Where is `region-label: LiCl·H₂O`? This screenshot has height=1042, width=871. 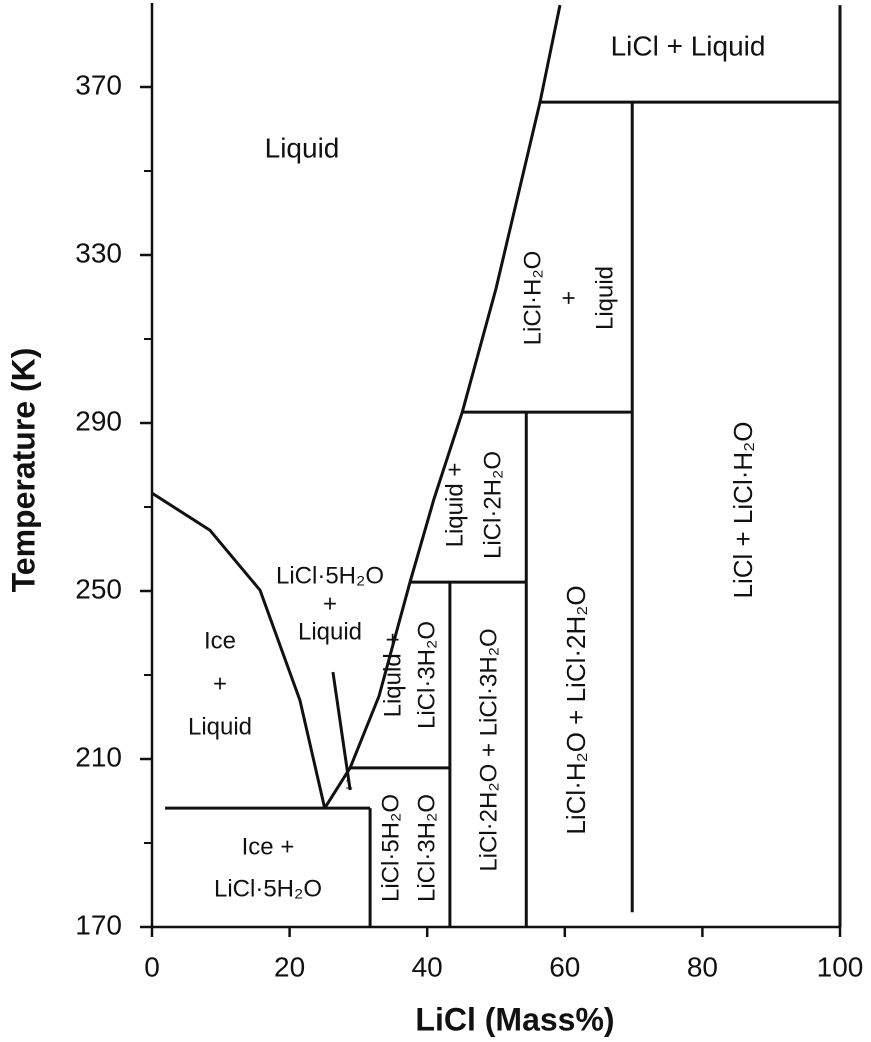
region-label: LiCl·H₂O is located at coordinates (532, 298).